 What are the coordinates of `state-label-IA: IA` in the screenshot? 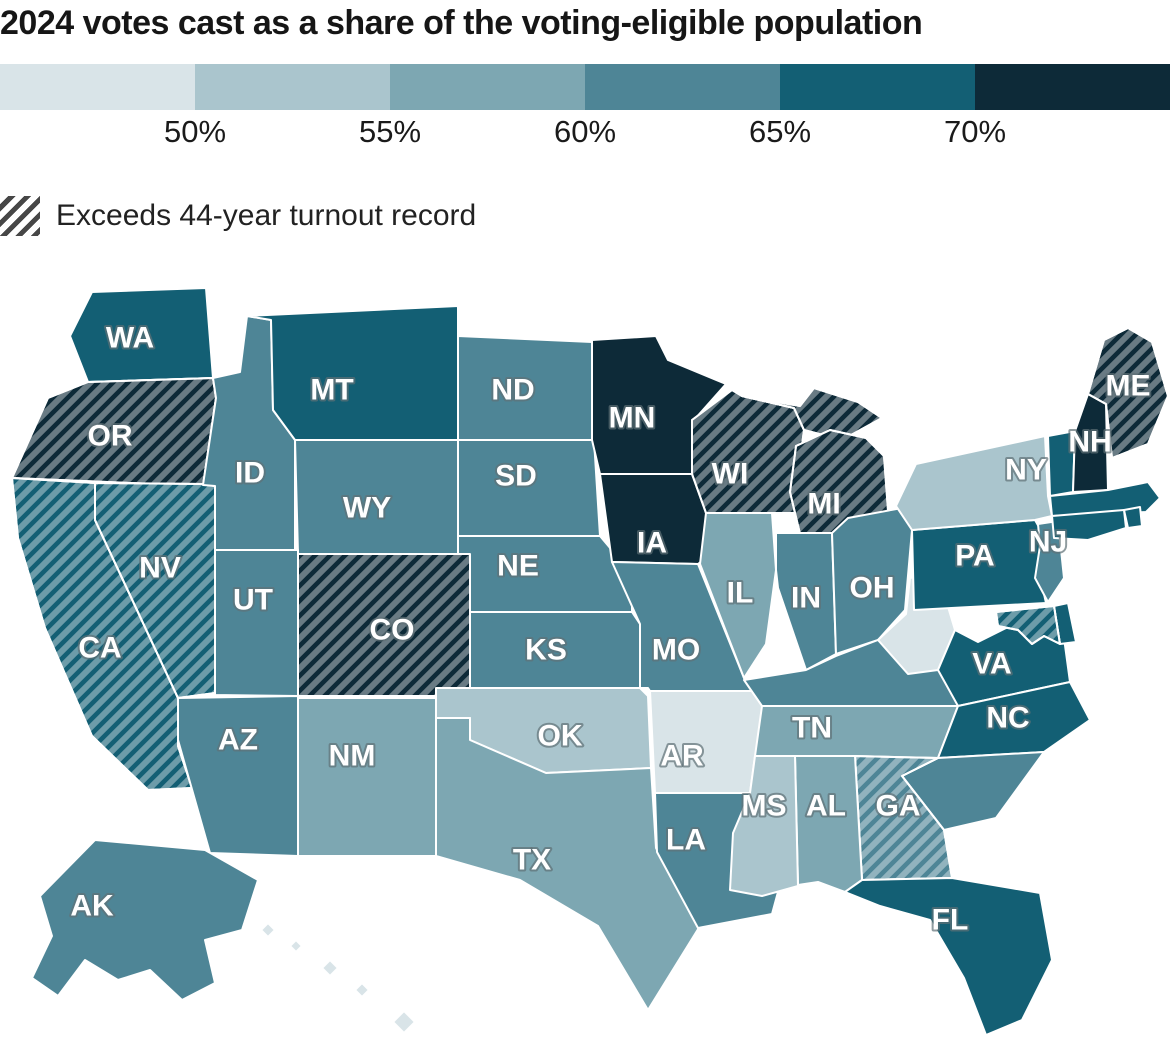 It's located at (652, 543).